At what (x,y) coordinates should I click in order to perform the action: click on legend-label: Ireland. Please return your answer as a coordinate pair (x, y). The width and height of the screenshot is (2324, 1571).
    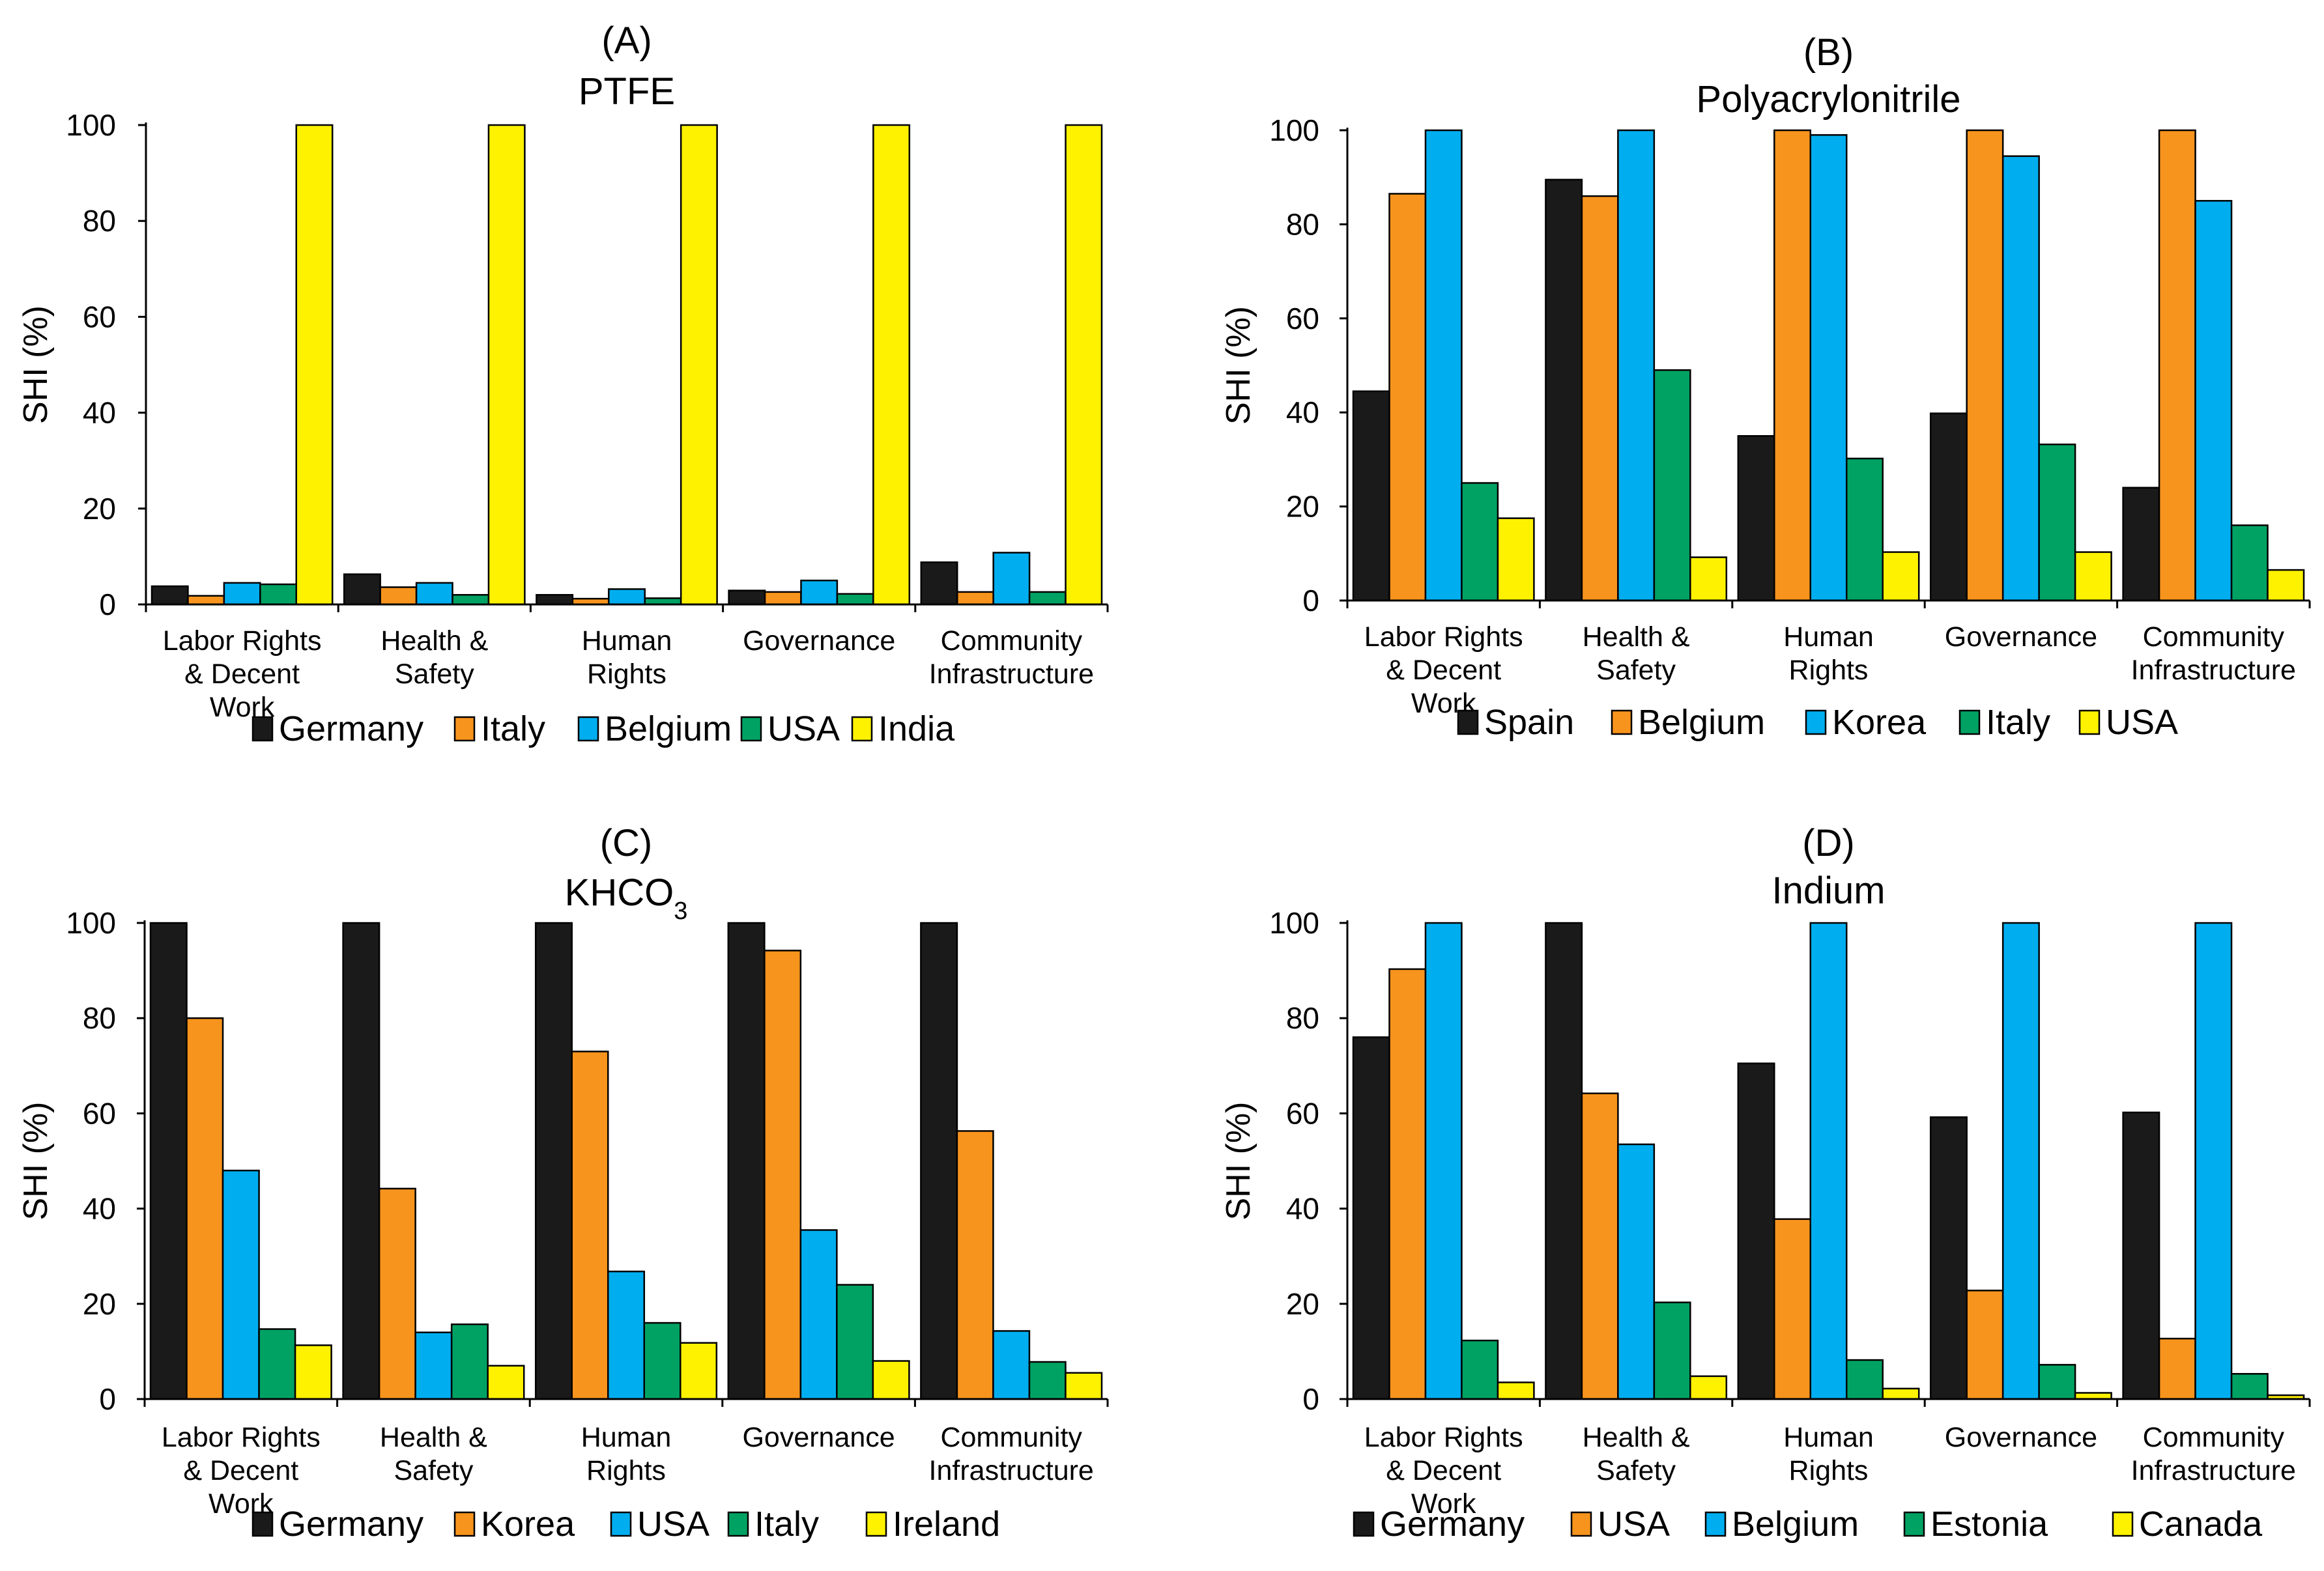
    Looking at the image, I should click on (946, 1524).